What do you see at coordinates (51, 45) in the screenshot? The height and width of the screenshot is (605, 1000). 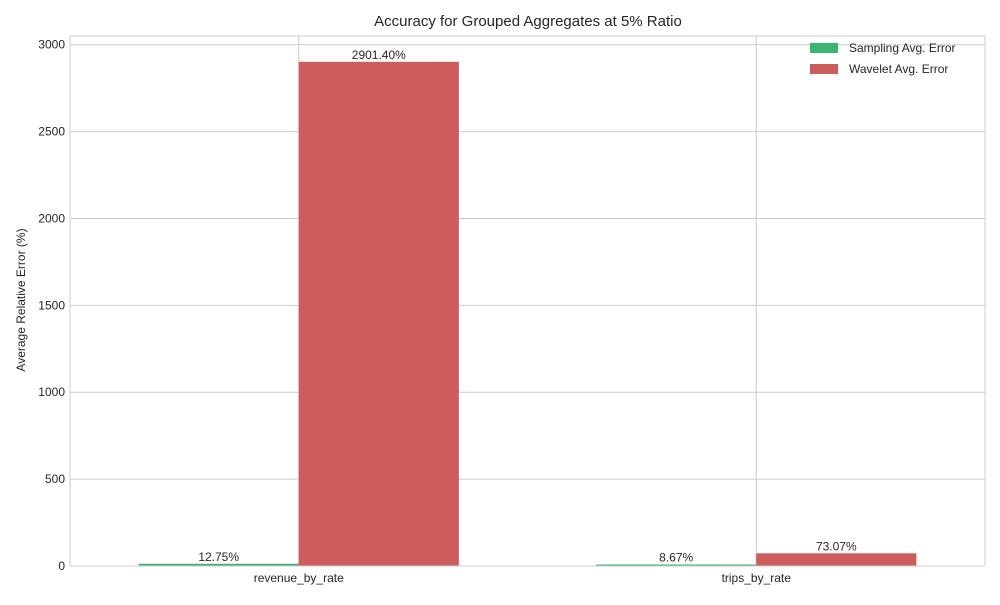 I see `y-tick-label: 3000` at bounding box center [51, 45].